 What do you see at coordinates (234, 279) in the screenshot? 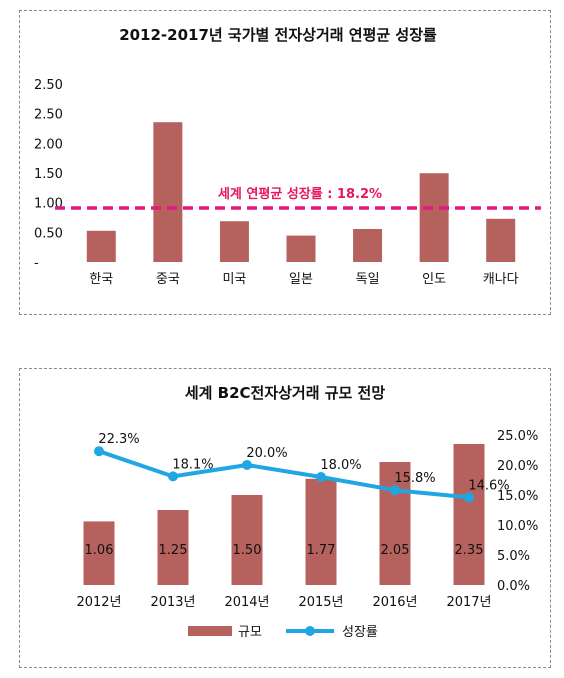
I see `category-label: 미국` at bounding box center [234, 279].